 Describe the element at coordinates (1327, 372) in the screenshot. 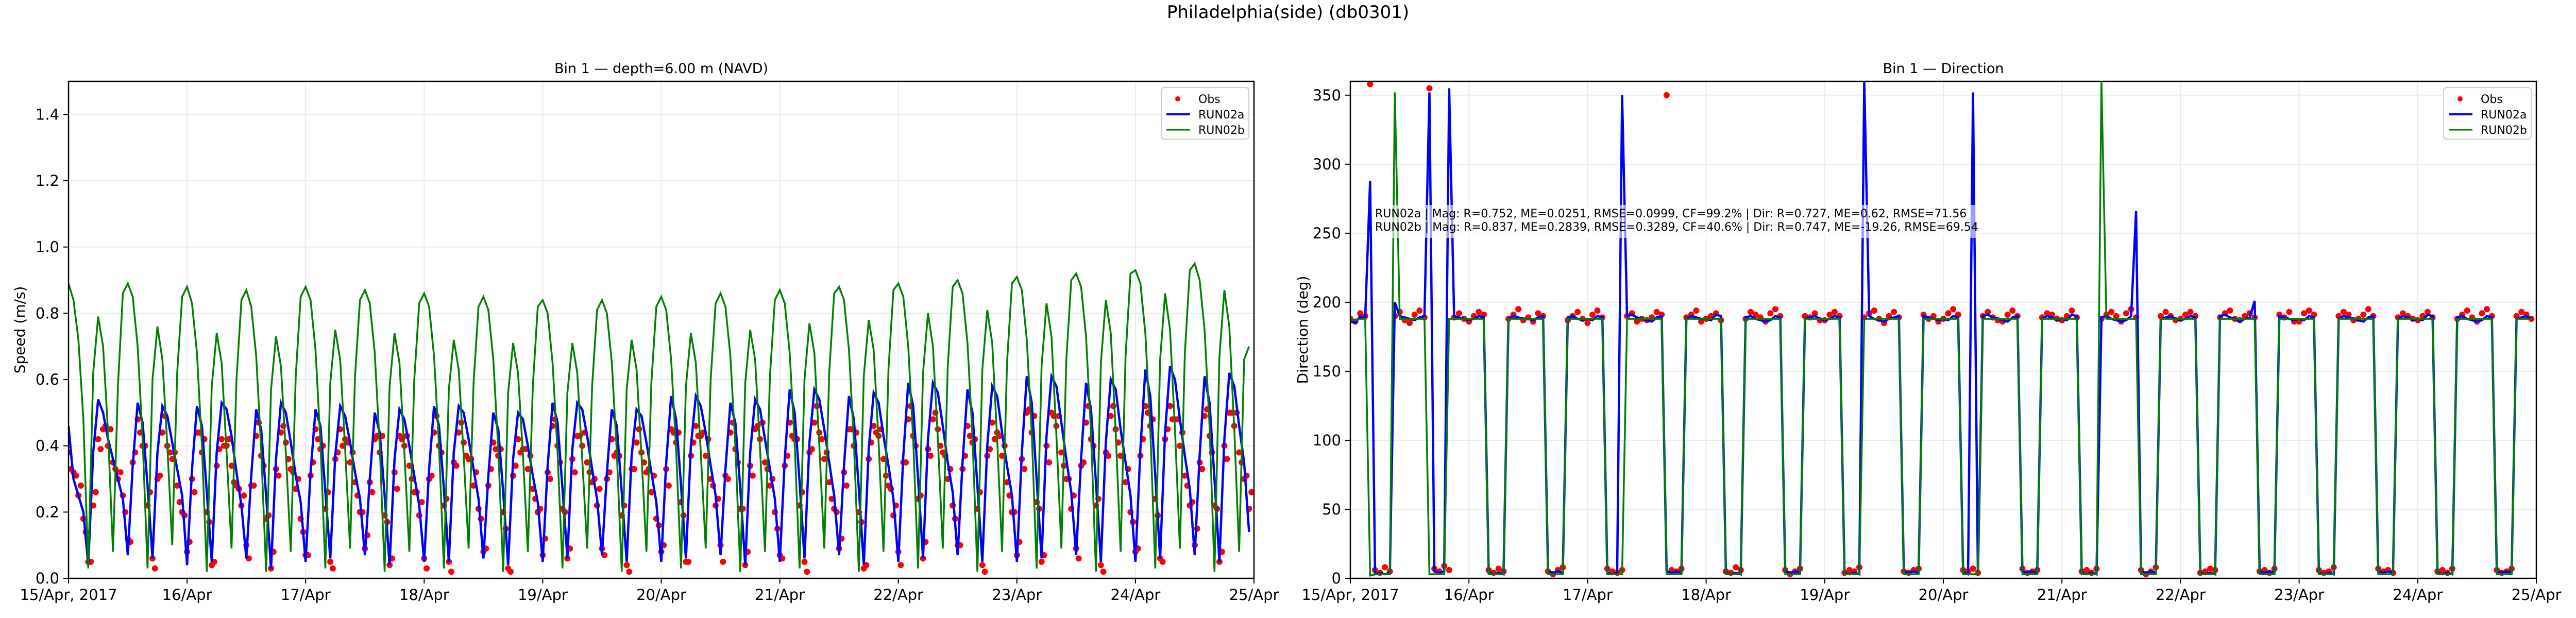

I see `y-tick-label: 150` at that location.